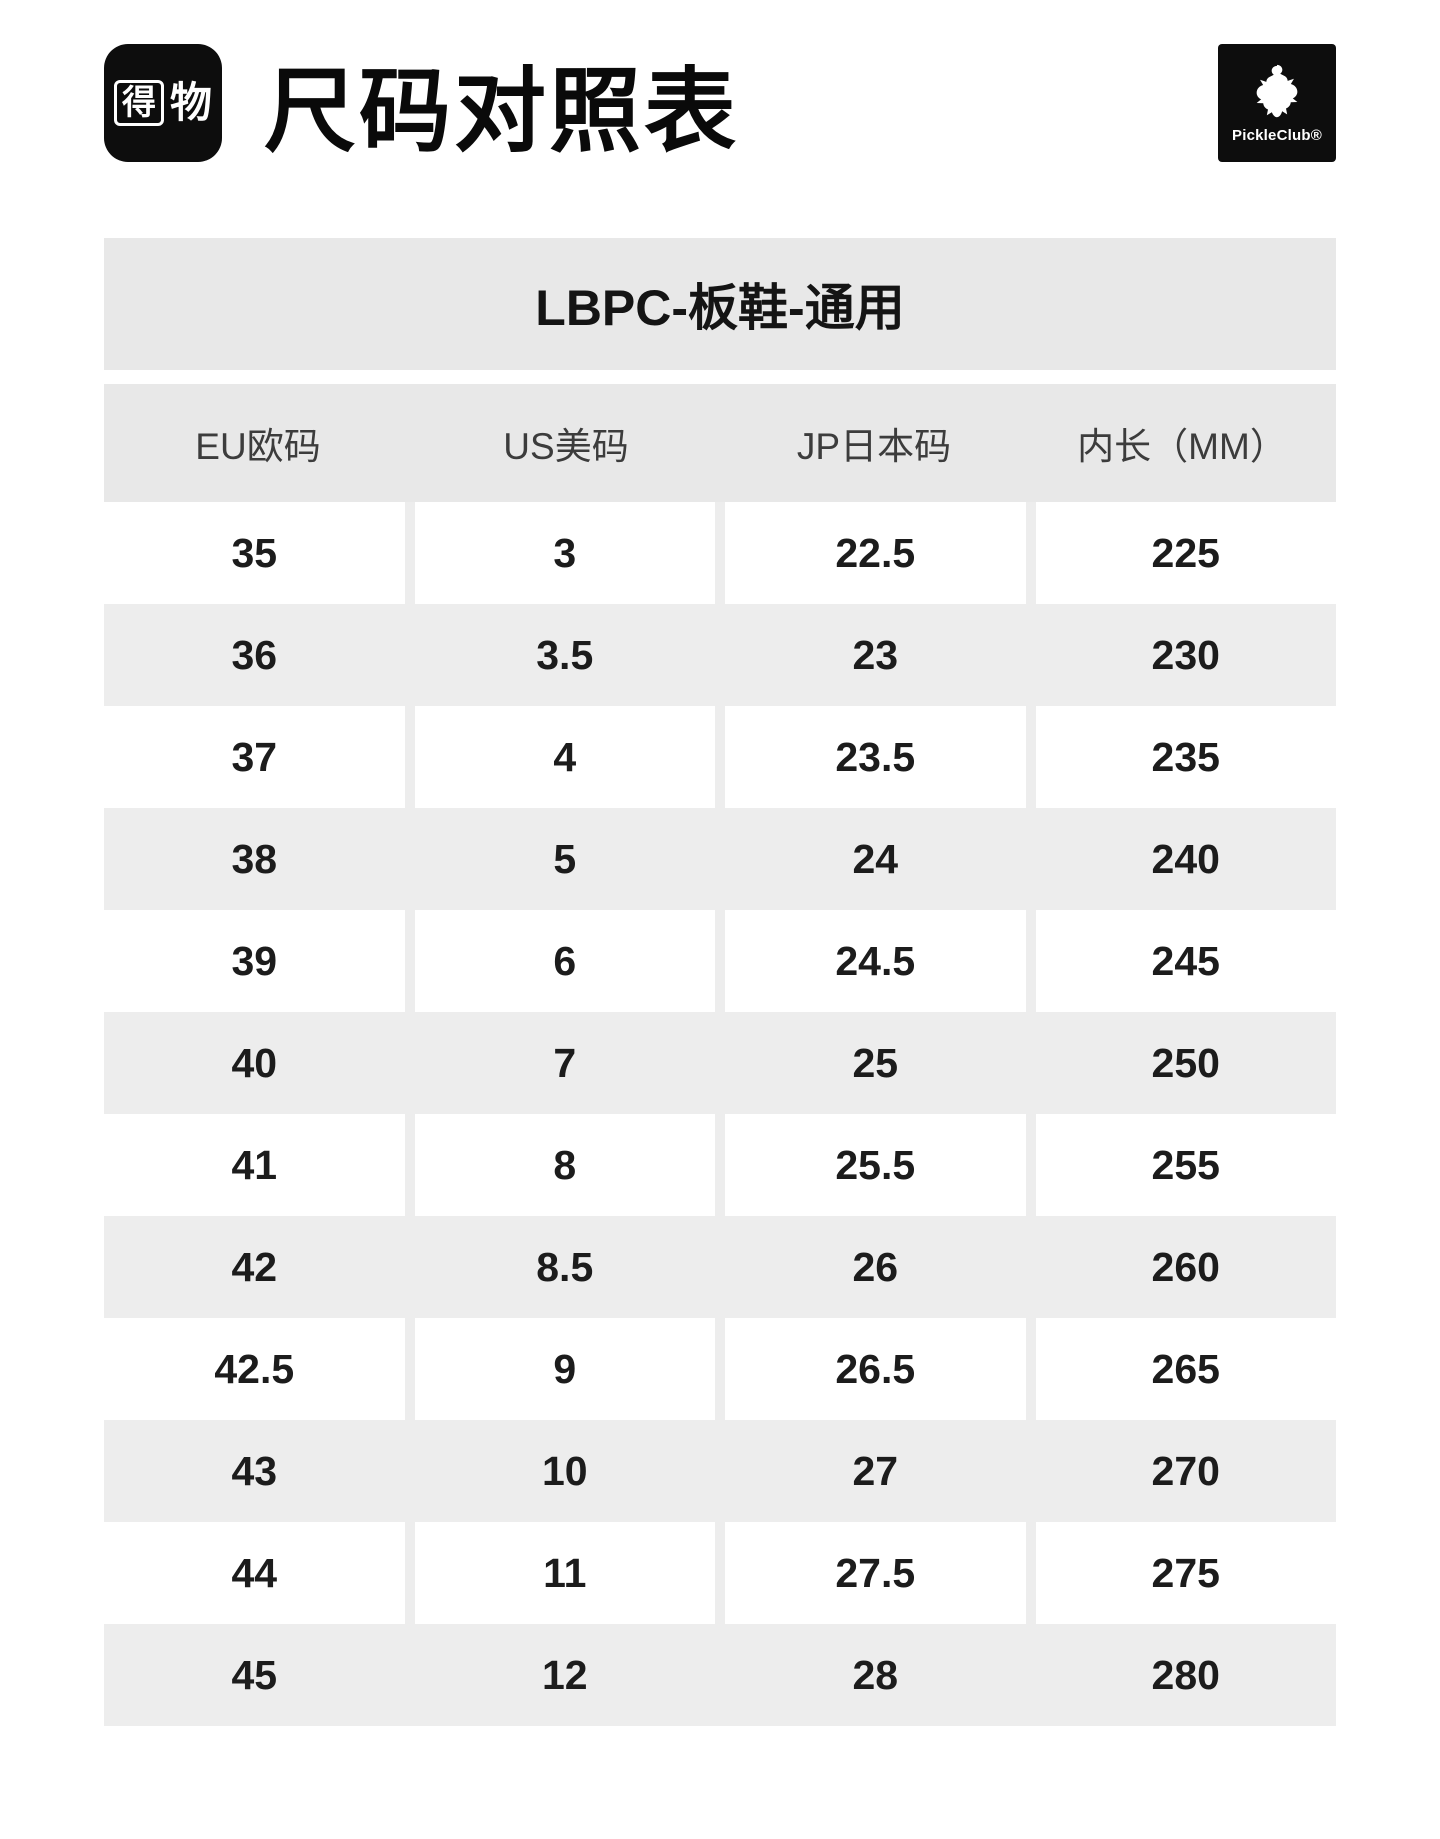 Image resolution: width=1440 pixels, height=1839 pixels. I want to click on table-cell: 23.5, so click(875, 757).